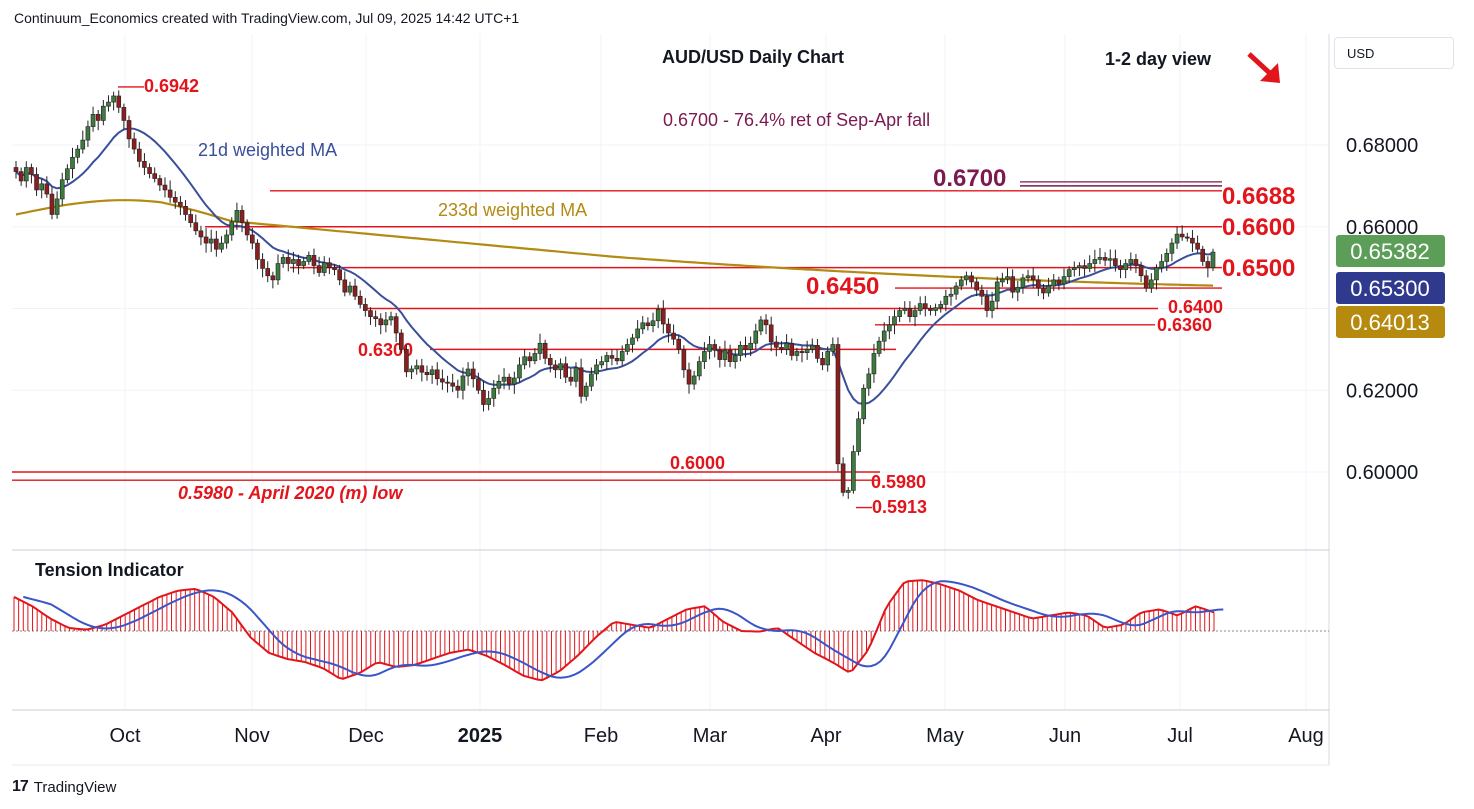 The width and height of the screenshot is (1474, 809). I want to click on level-label: 0.5980, so click(898, 482).